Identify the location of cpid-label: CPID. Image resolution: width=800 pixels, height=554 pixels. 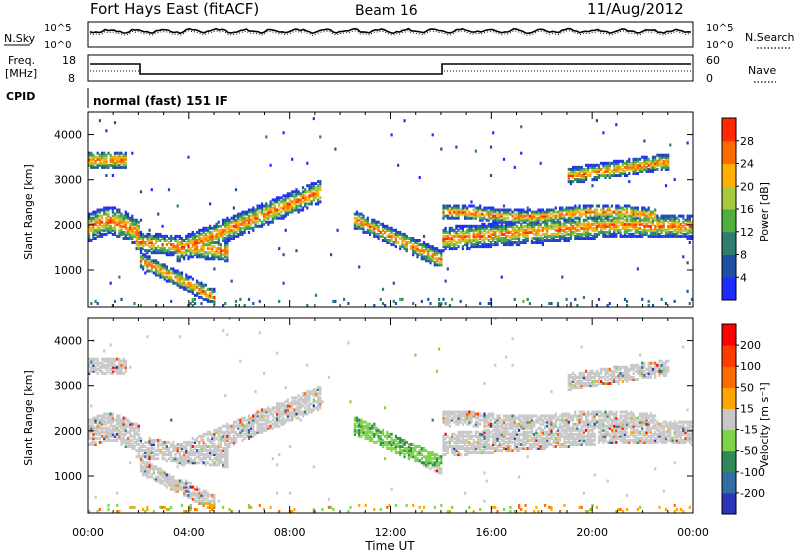
(20, 96).